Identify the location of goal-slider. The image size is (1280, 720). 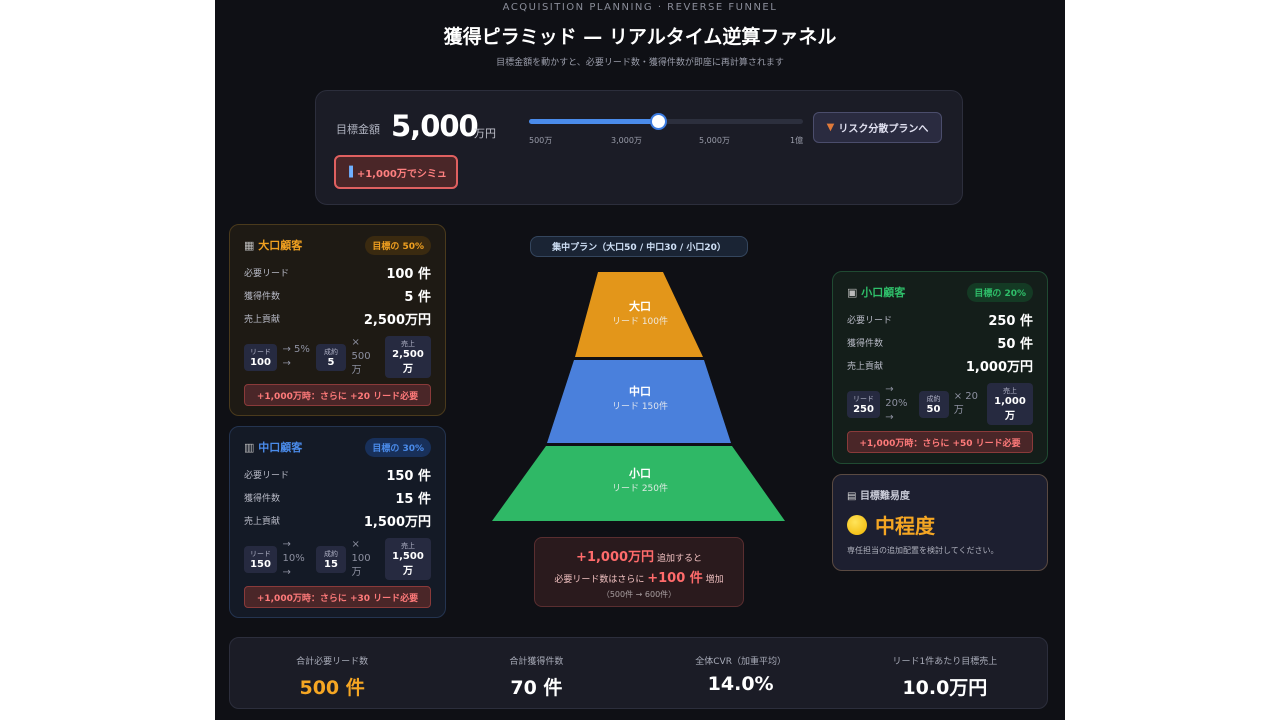
(666, 121).